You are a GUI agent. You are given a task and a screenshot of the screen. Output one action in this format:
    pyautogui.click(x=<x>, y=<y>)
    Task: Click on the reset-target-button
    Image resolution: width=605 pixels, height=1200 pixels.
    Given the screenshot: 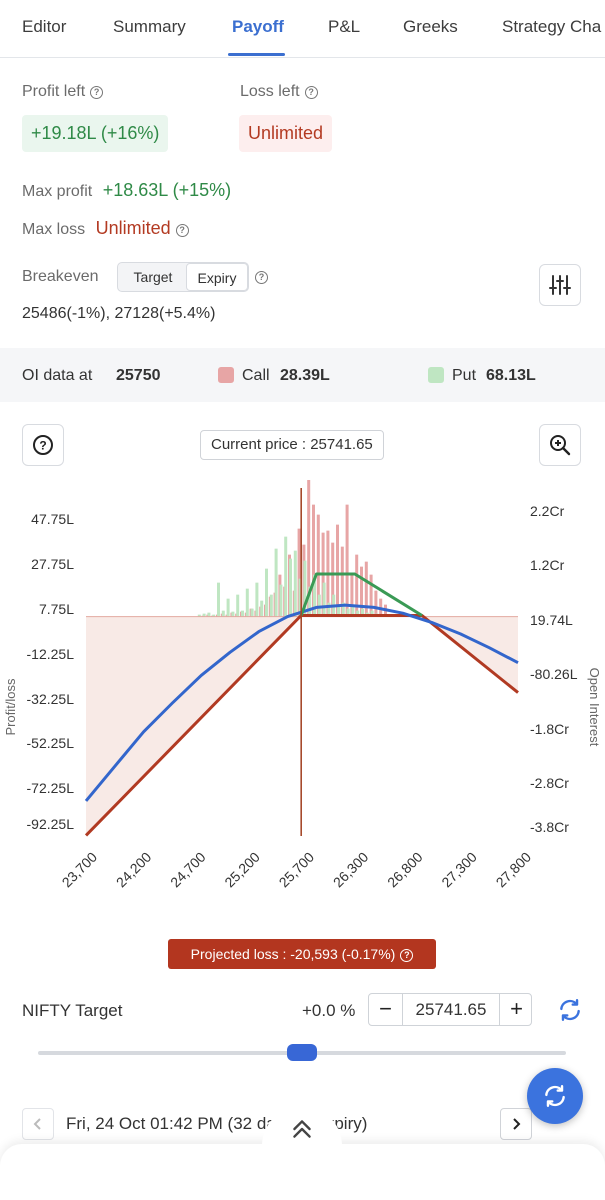 What is the action you would take?
    pyautogui.click(x=570, y=1012)
    